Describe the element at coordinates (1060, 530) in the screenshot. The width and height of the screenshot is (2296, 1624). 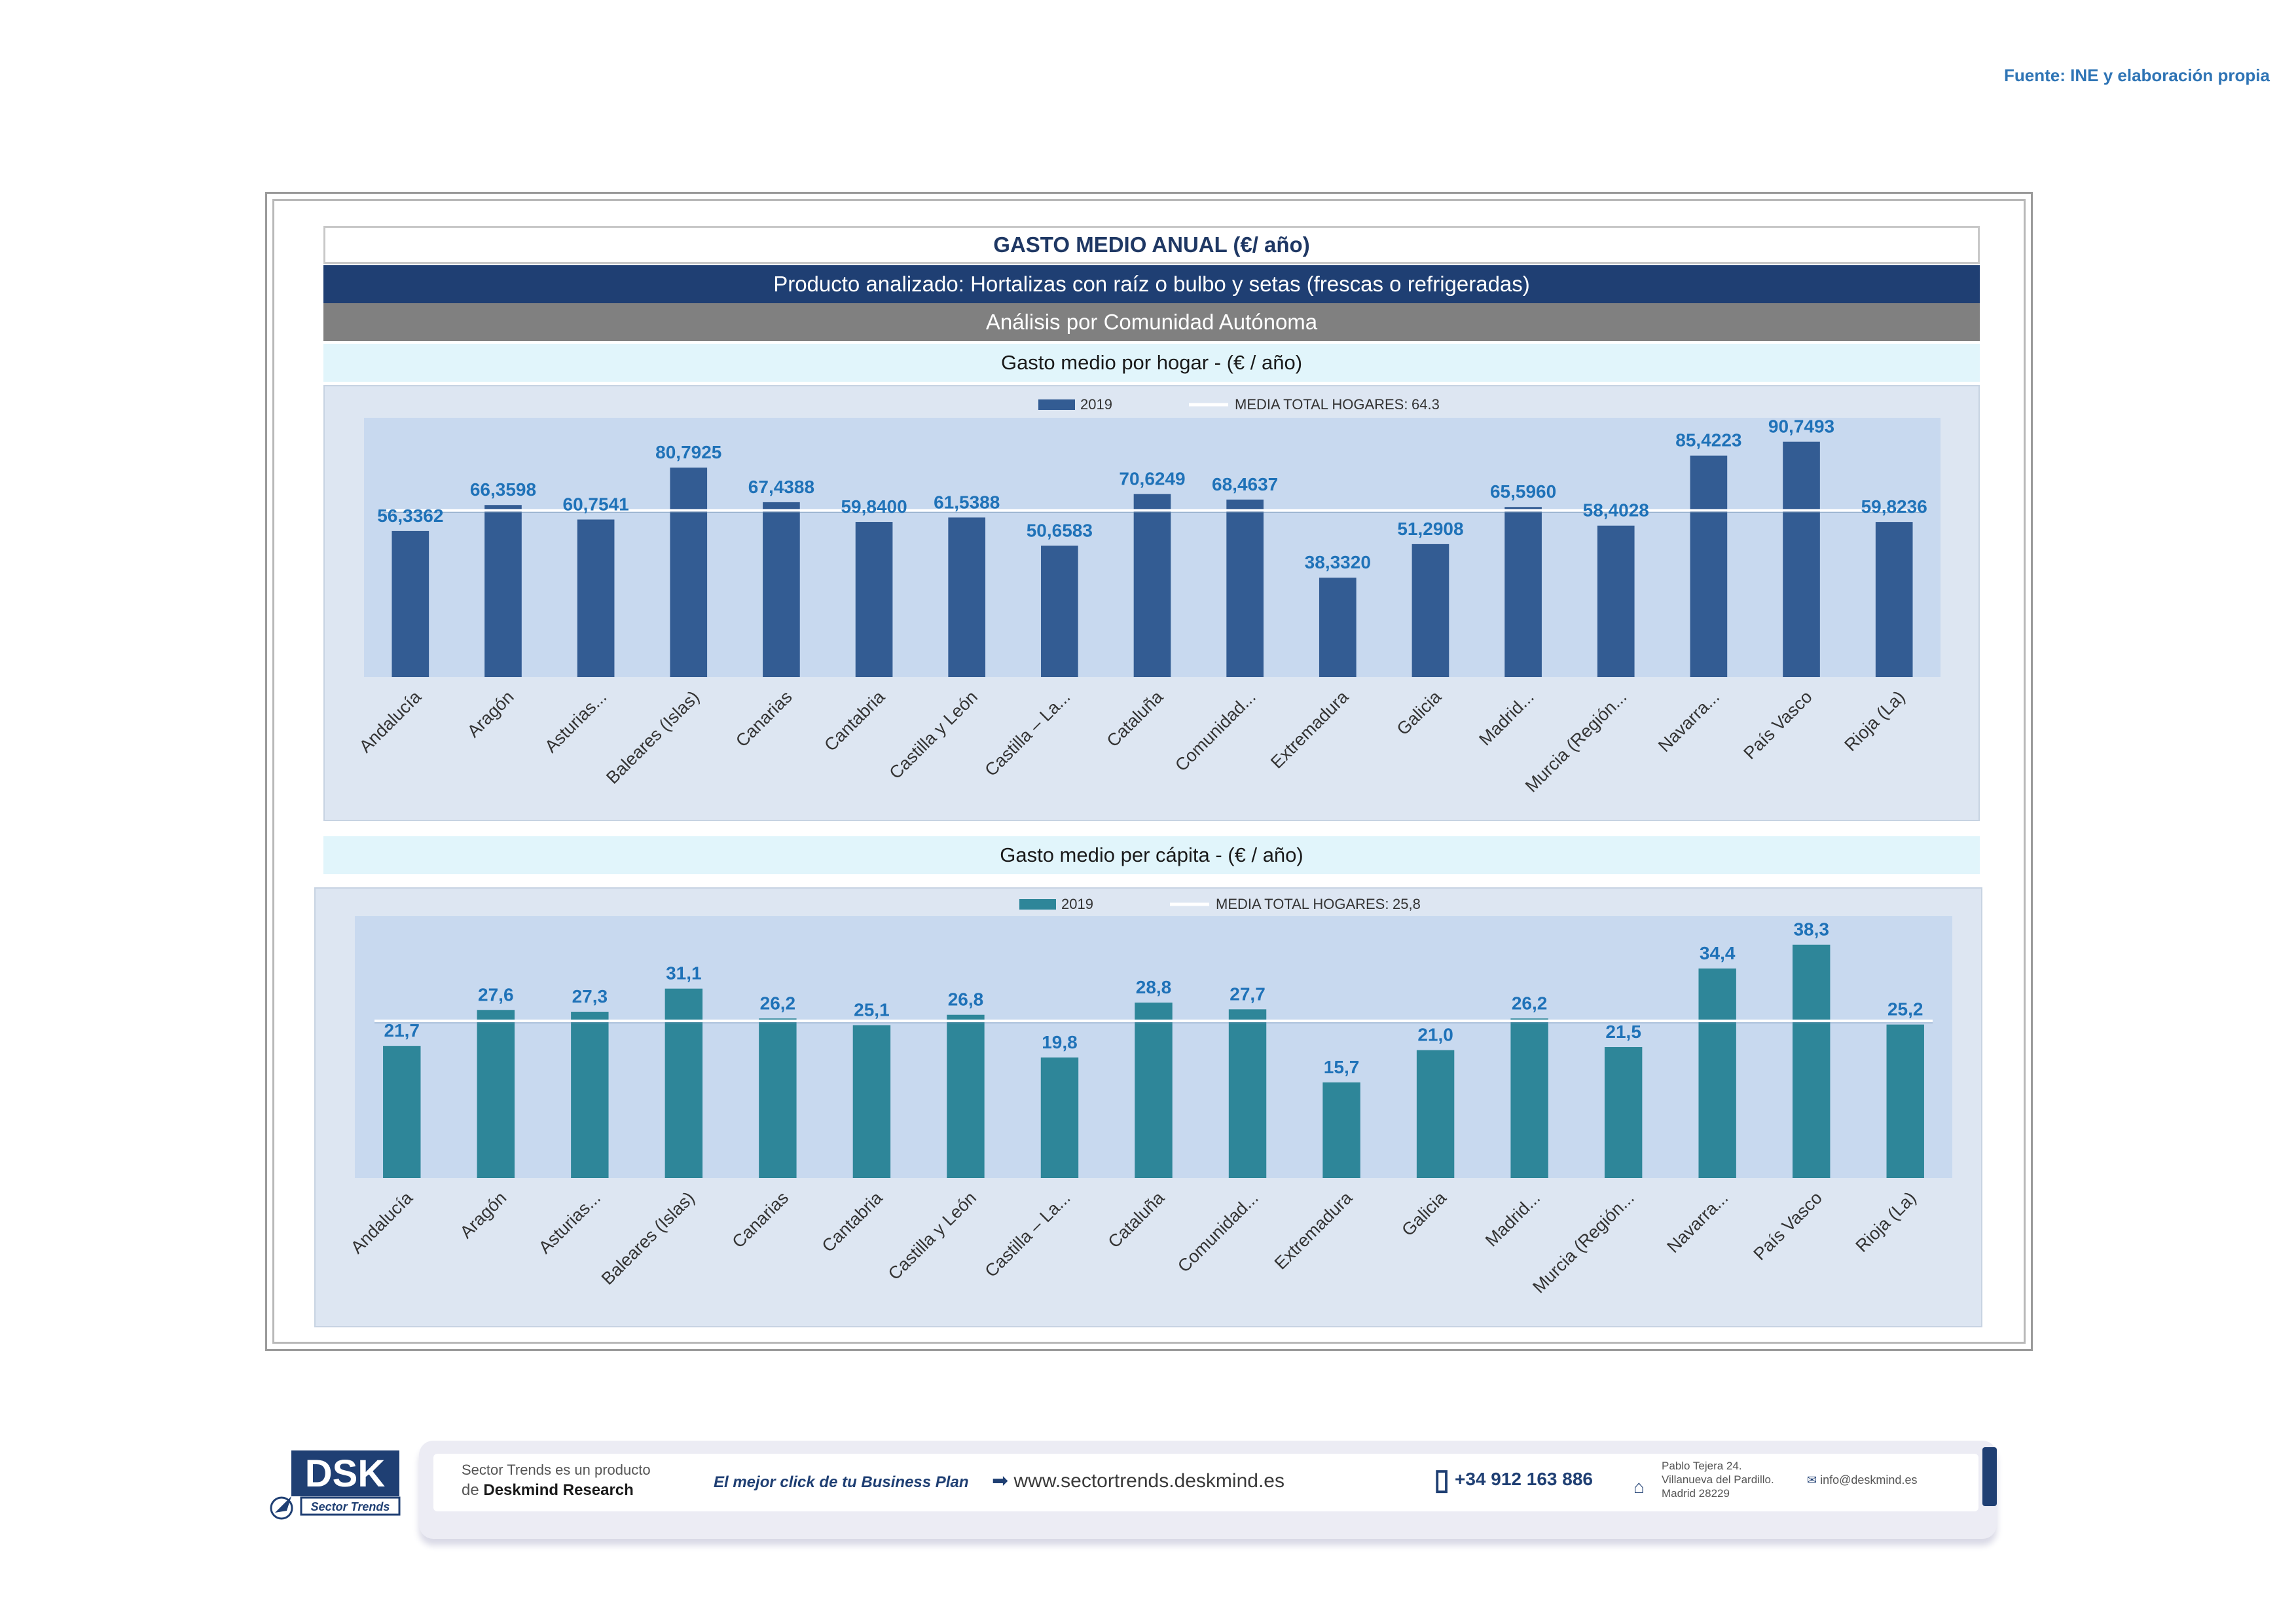
I see `data-label-8: 50,6583` at that location.